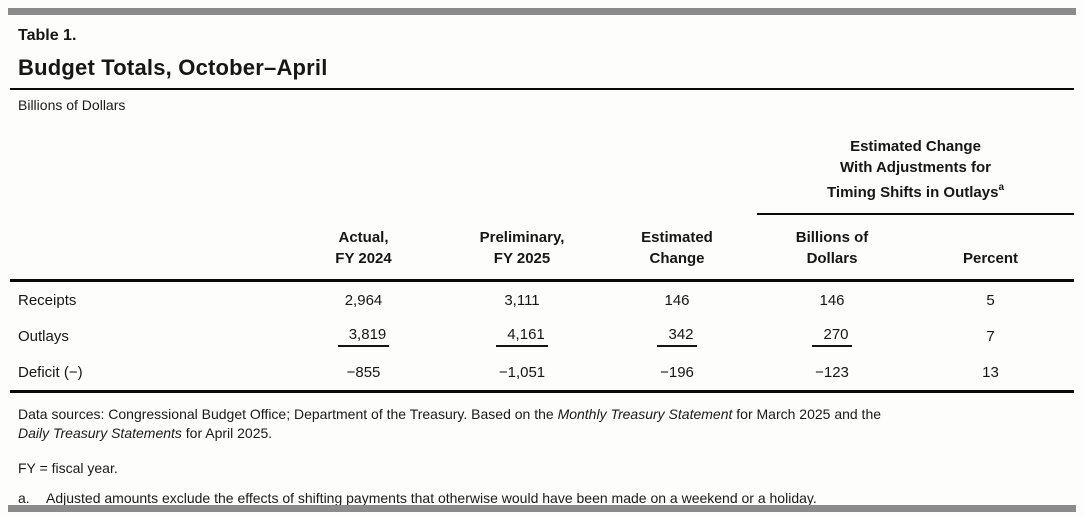 This screenshot has height=517, width=1084. Describe the element at coordinates (832, 373) in the screenshot. I see `value-cell: −123` at that location.